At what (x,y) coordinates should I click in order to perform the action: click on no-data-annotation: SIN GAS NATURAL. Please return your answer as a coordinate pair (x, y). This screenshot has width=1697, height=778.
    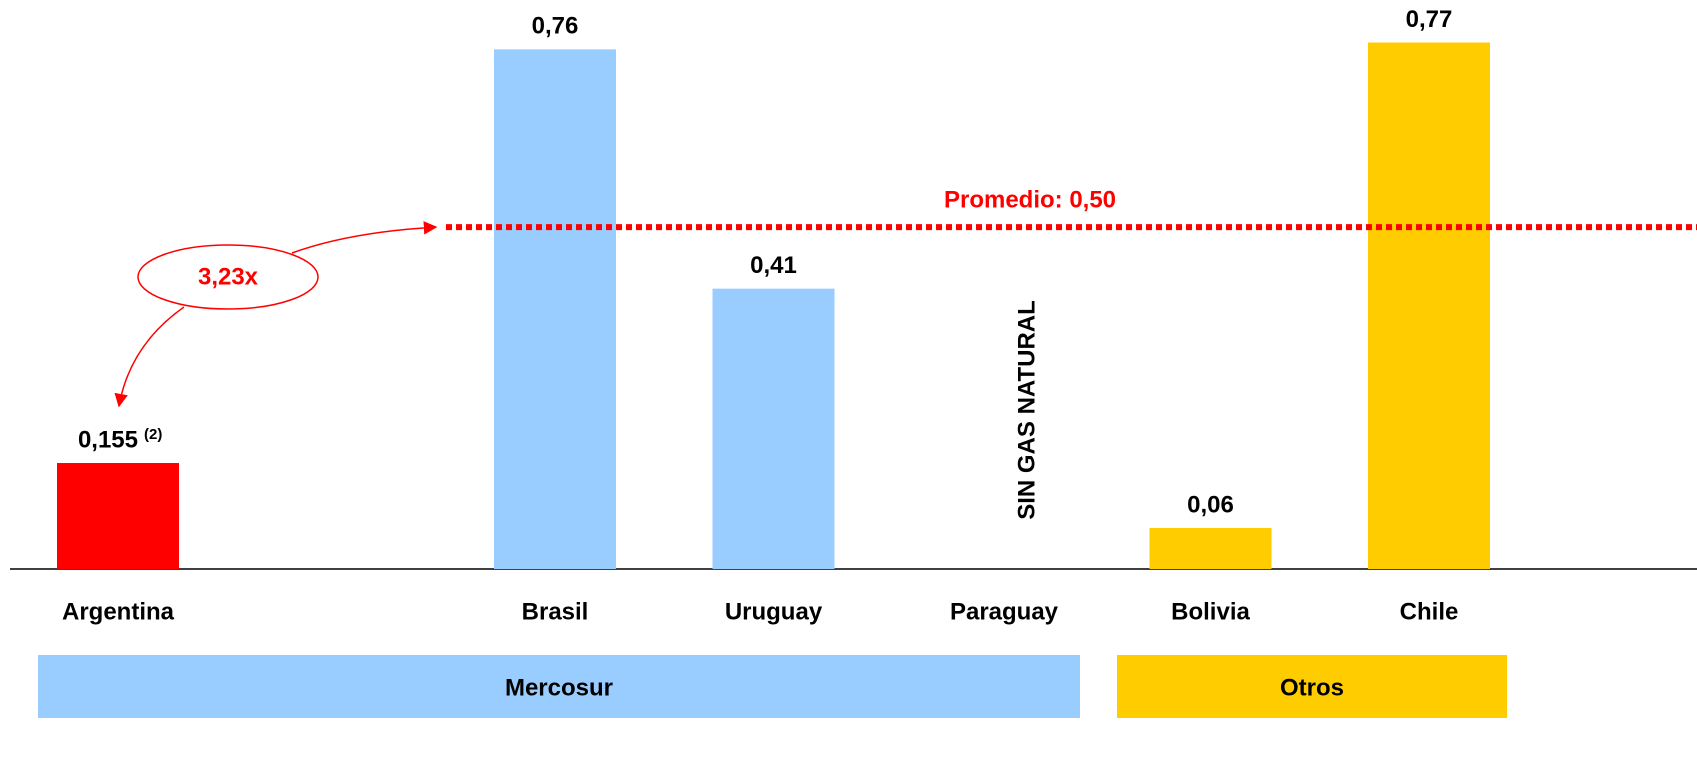
    Looking at the image, I should click on (1026, 410).